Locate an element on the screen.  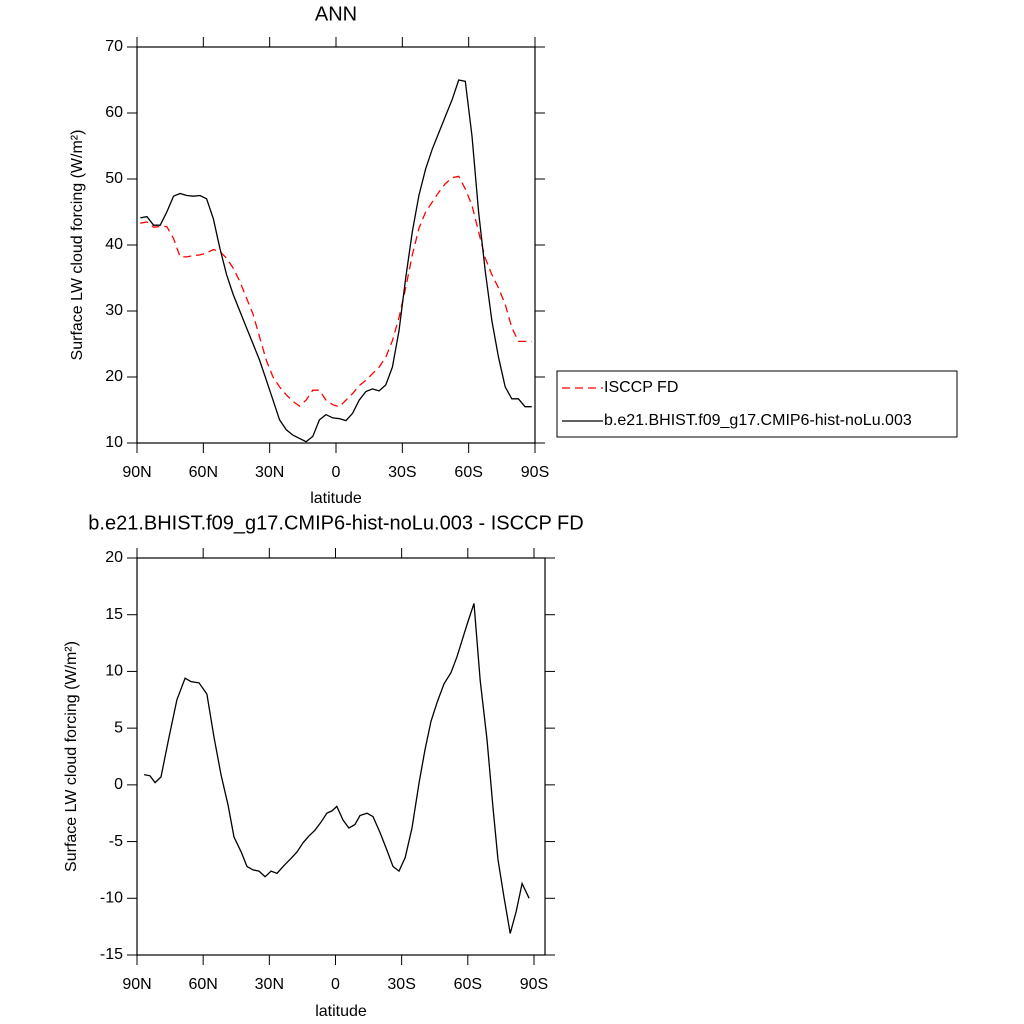
y-tick-label: 70 is located at coordinates (114, 46).